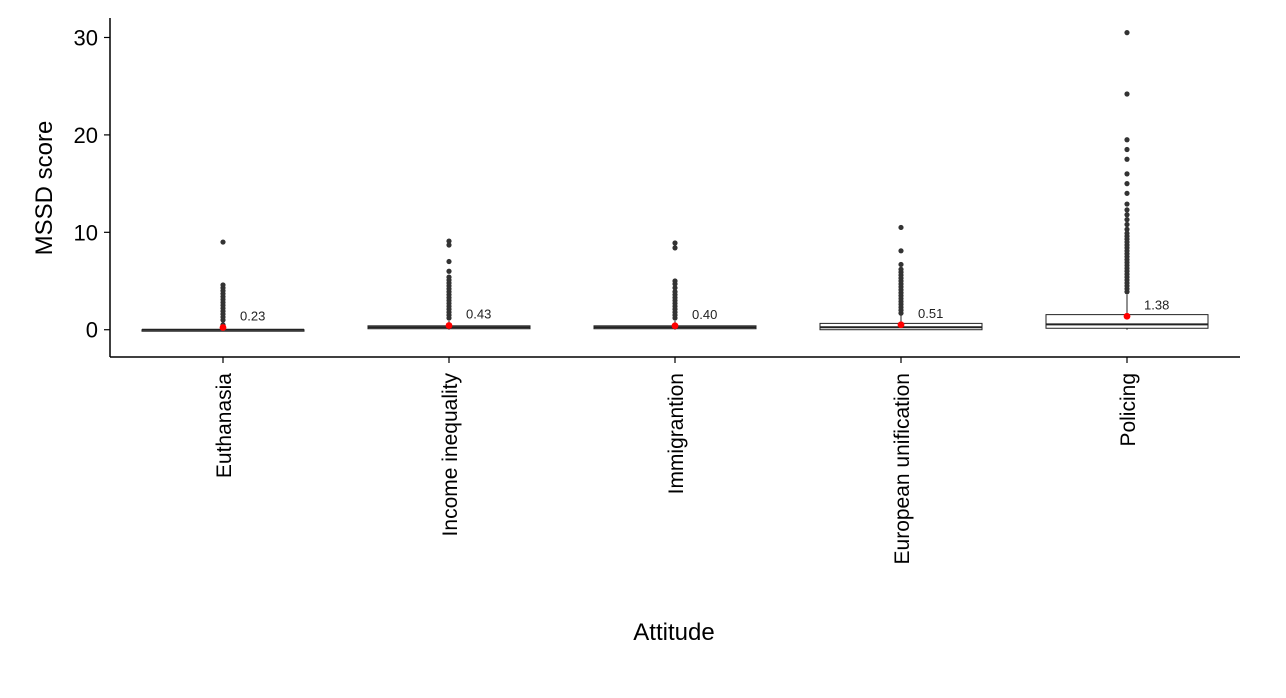  What do you see at coordinates (1128, 410) in the screenshot?
I see `x-tick-label: Policing` at bounding box center [1128, 410].